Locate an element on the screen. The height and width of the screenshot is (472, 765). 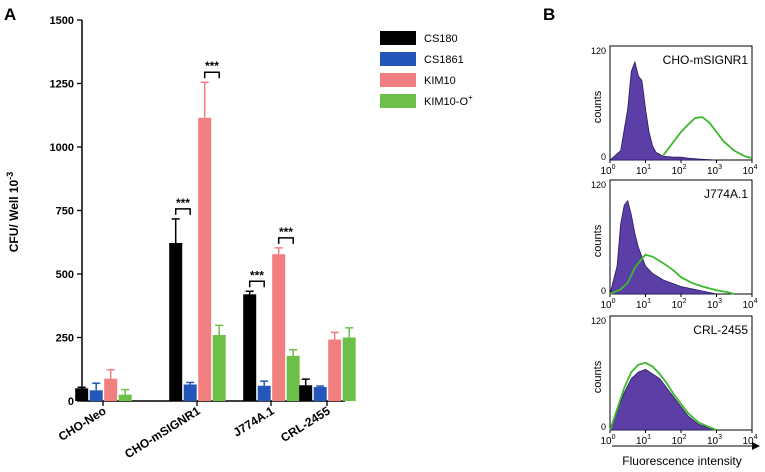
histogram-title: J774A.1 is located at coordinates (726, 194).